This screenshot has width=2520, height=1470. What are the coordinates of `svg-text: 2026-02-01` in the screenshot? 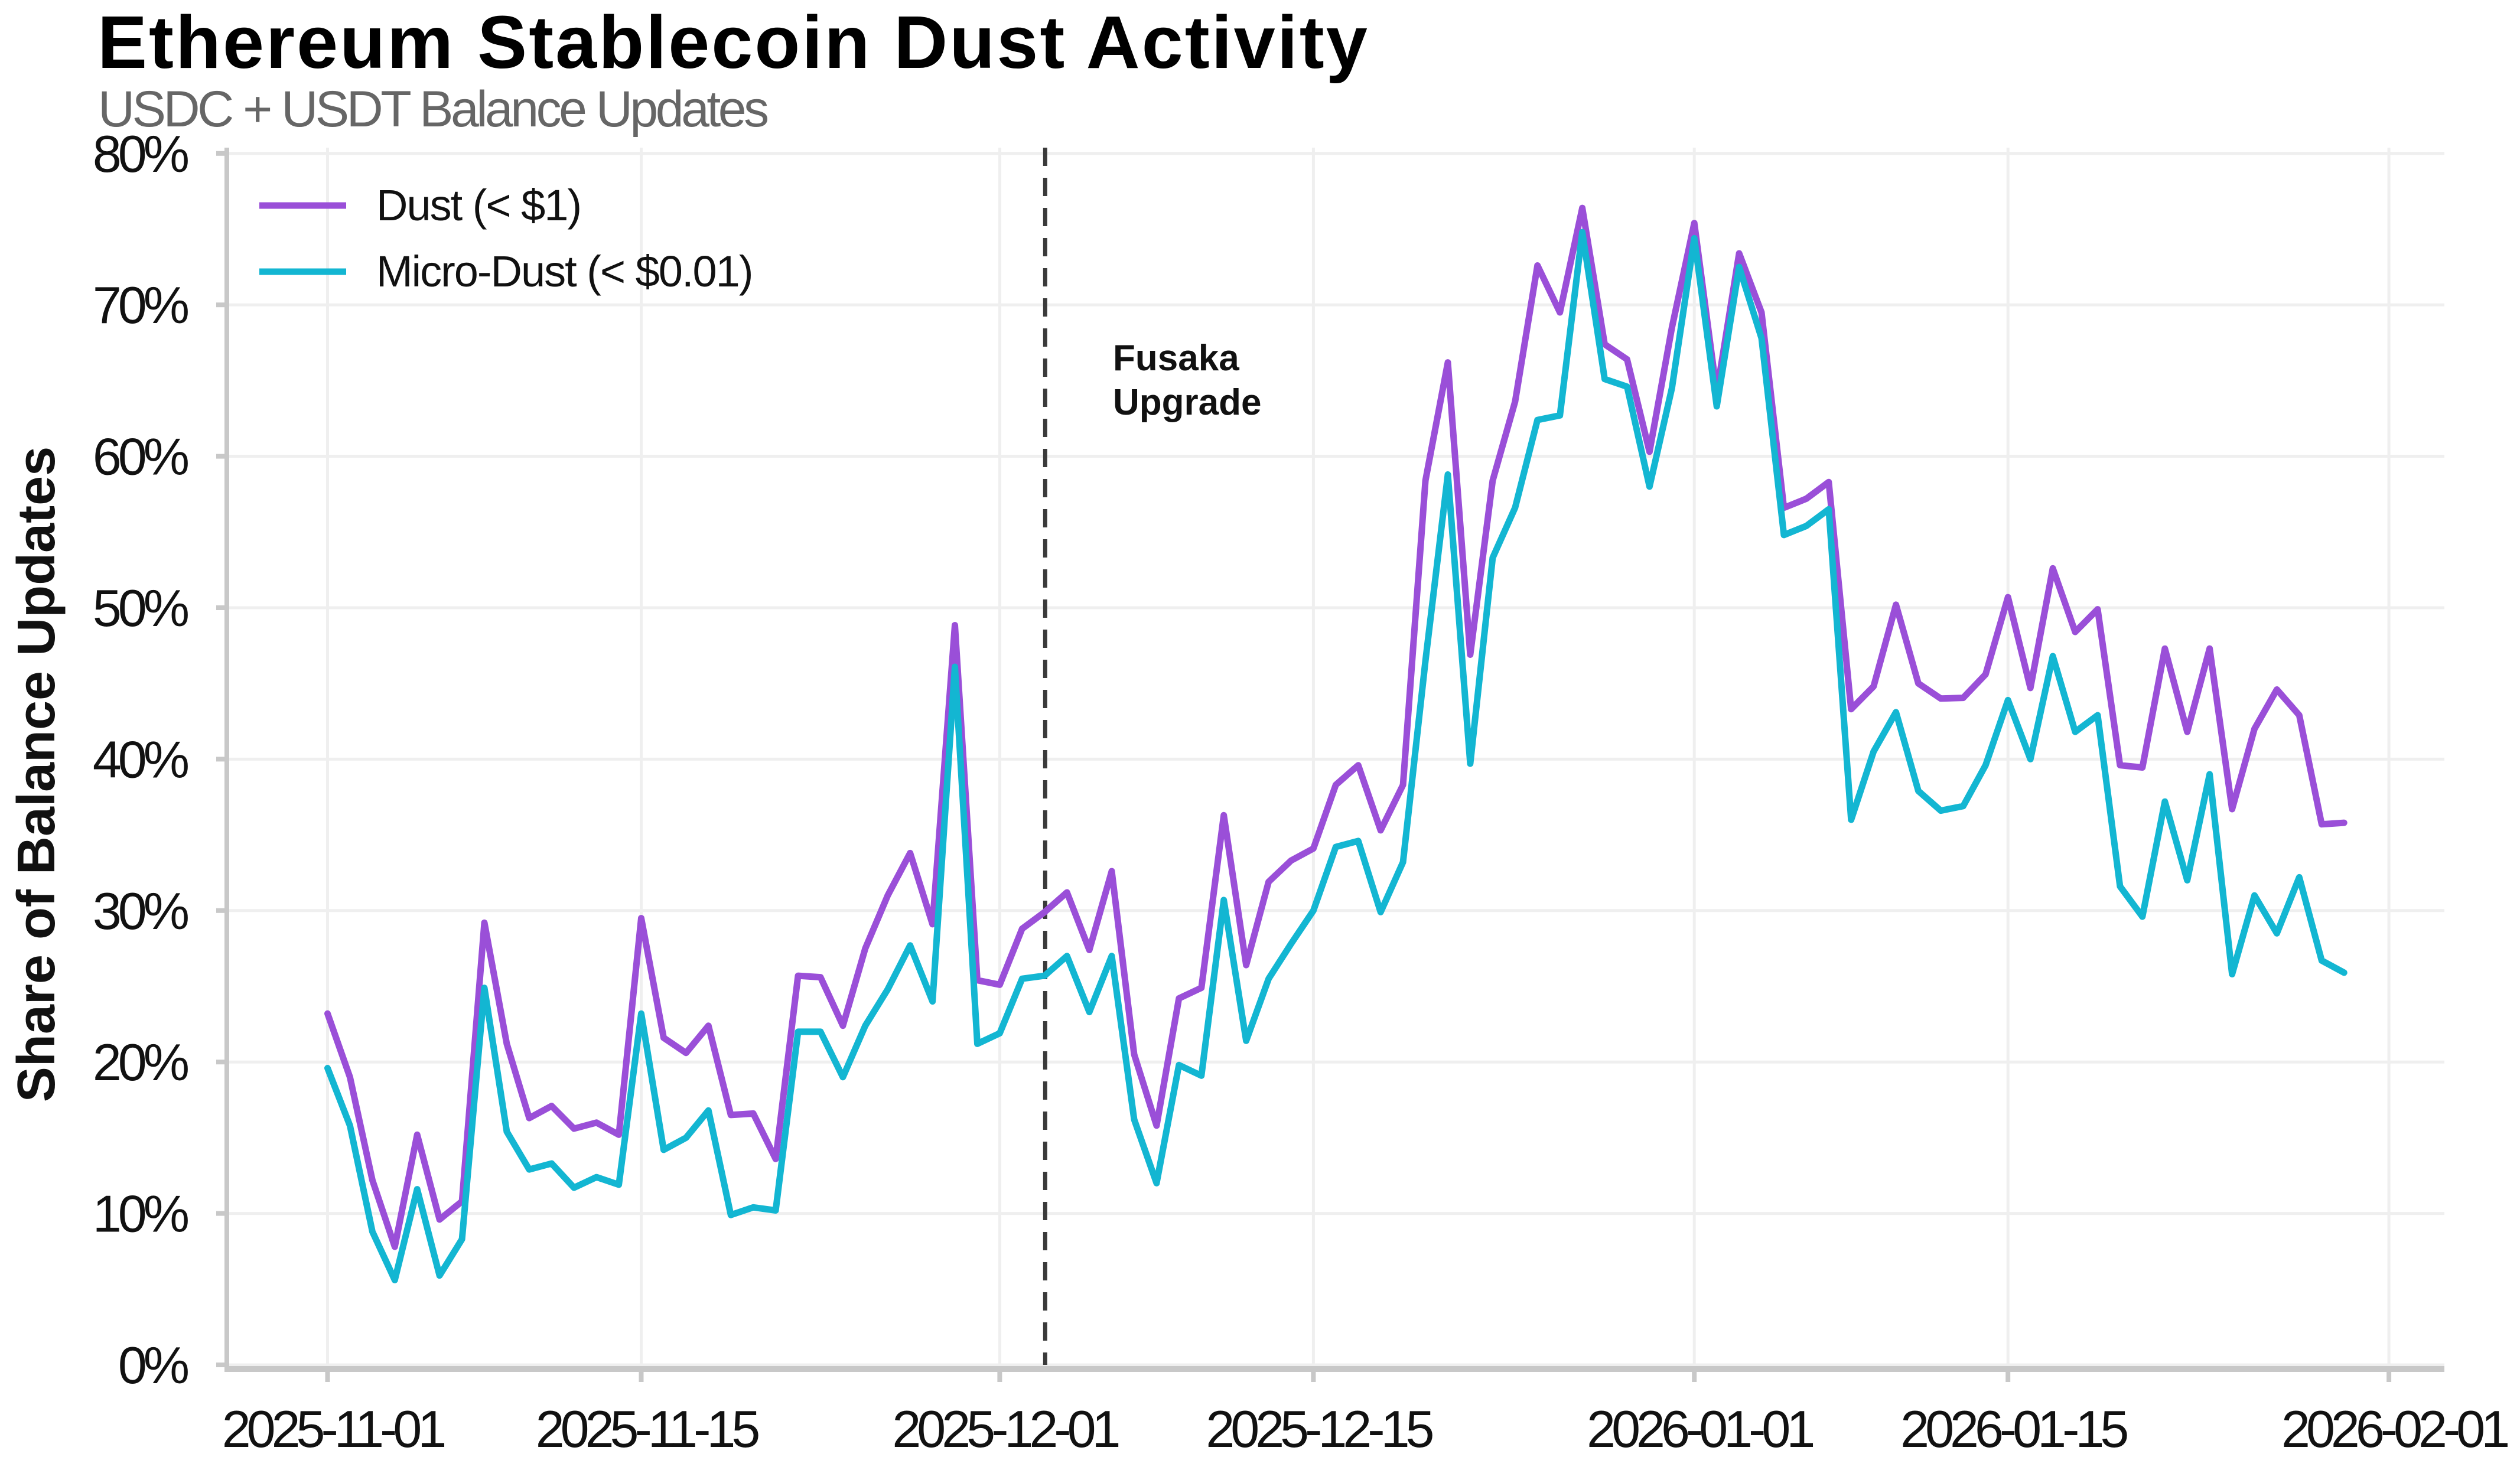 It's located at (2394, 1429).